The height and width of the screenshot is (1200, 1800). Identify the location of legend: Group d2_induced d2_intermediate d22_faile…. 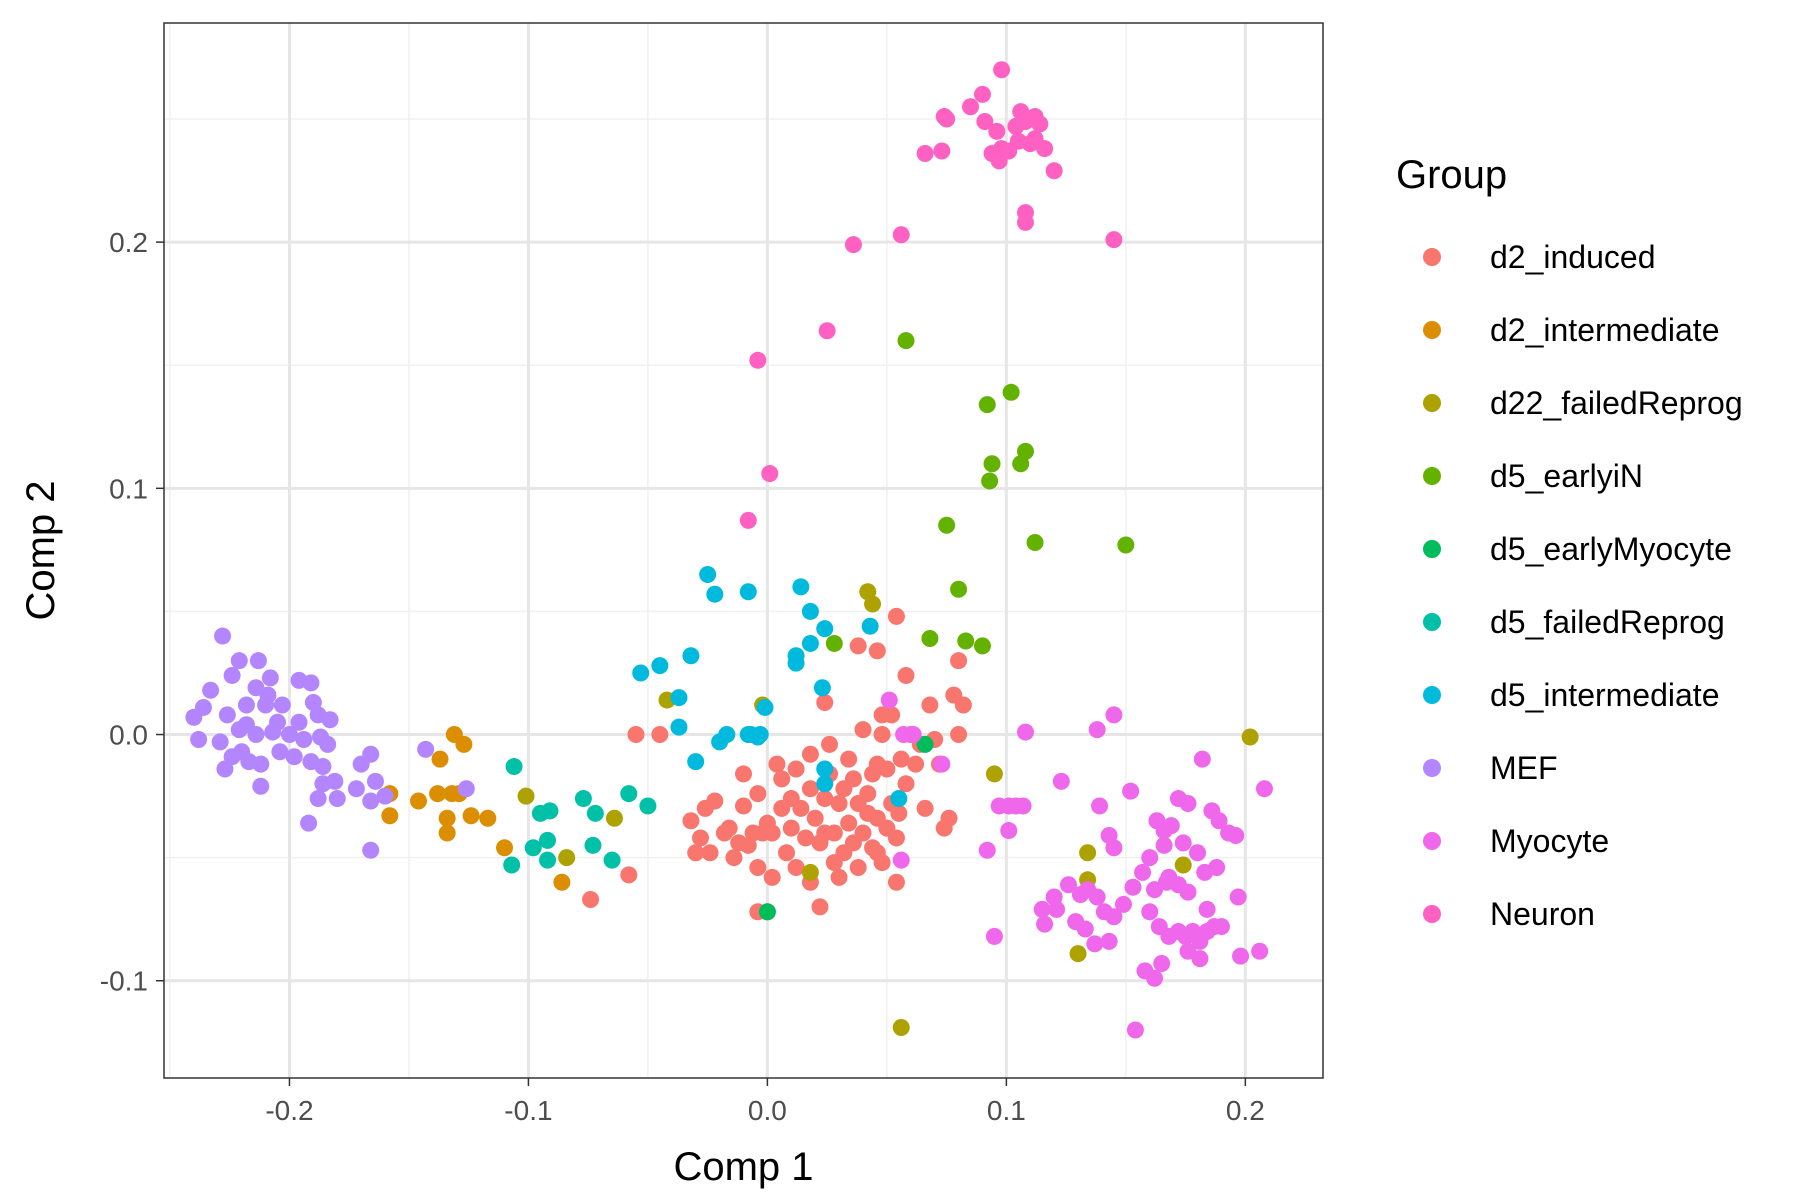
(1569, 542).